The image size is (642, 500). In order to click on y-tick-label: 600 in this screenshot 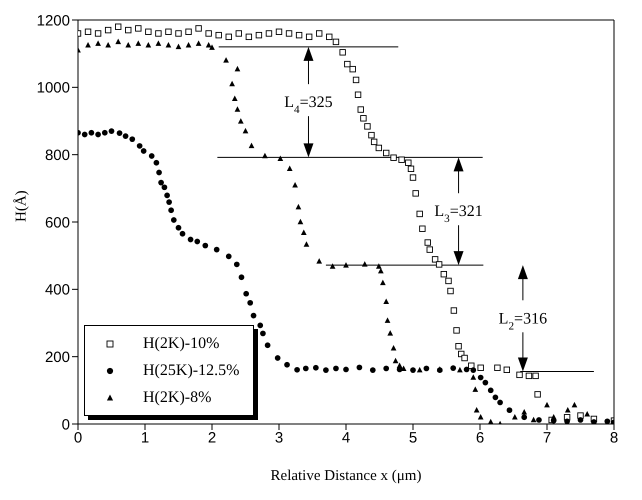, I will do `click(57, 223)`.